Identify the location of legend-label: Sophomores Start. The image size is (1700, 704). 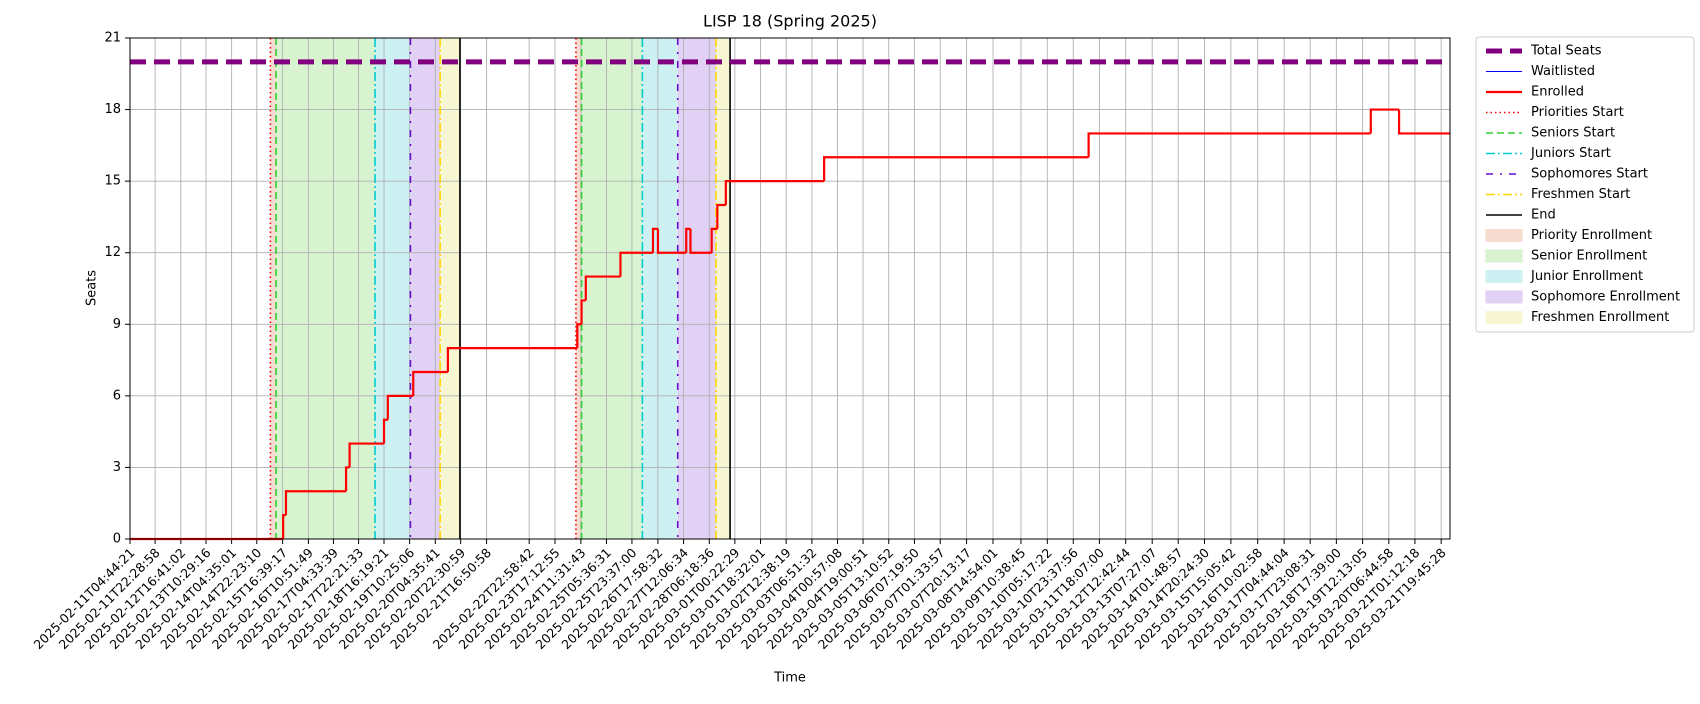
(1589, 174).